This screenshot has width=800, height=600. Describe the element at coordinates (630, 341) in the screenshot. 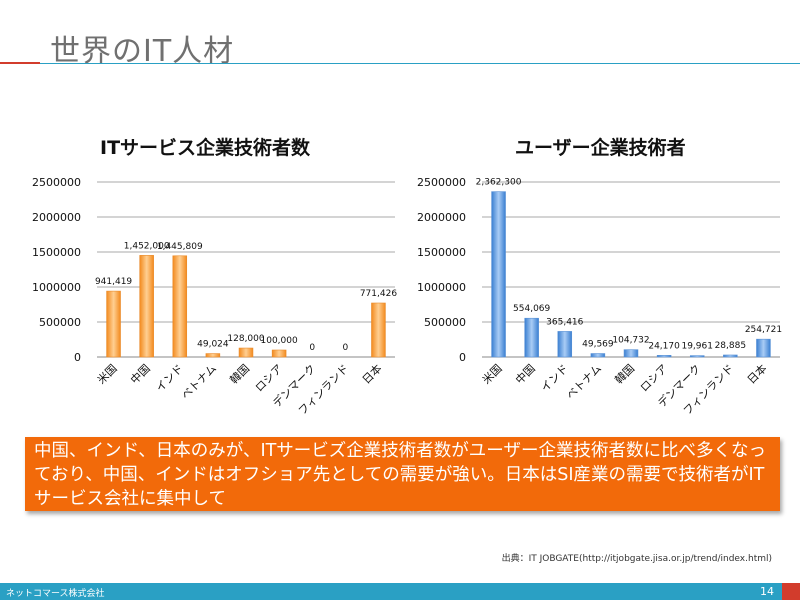

I see `data-label: 104,732` at that location.